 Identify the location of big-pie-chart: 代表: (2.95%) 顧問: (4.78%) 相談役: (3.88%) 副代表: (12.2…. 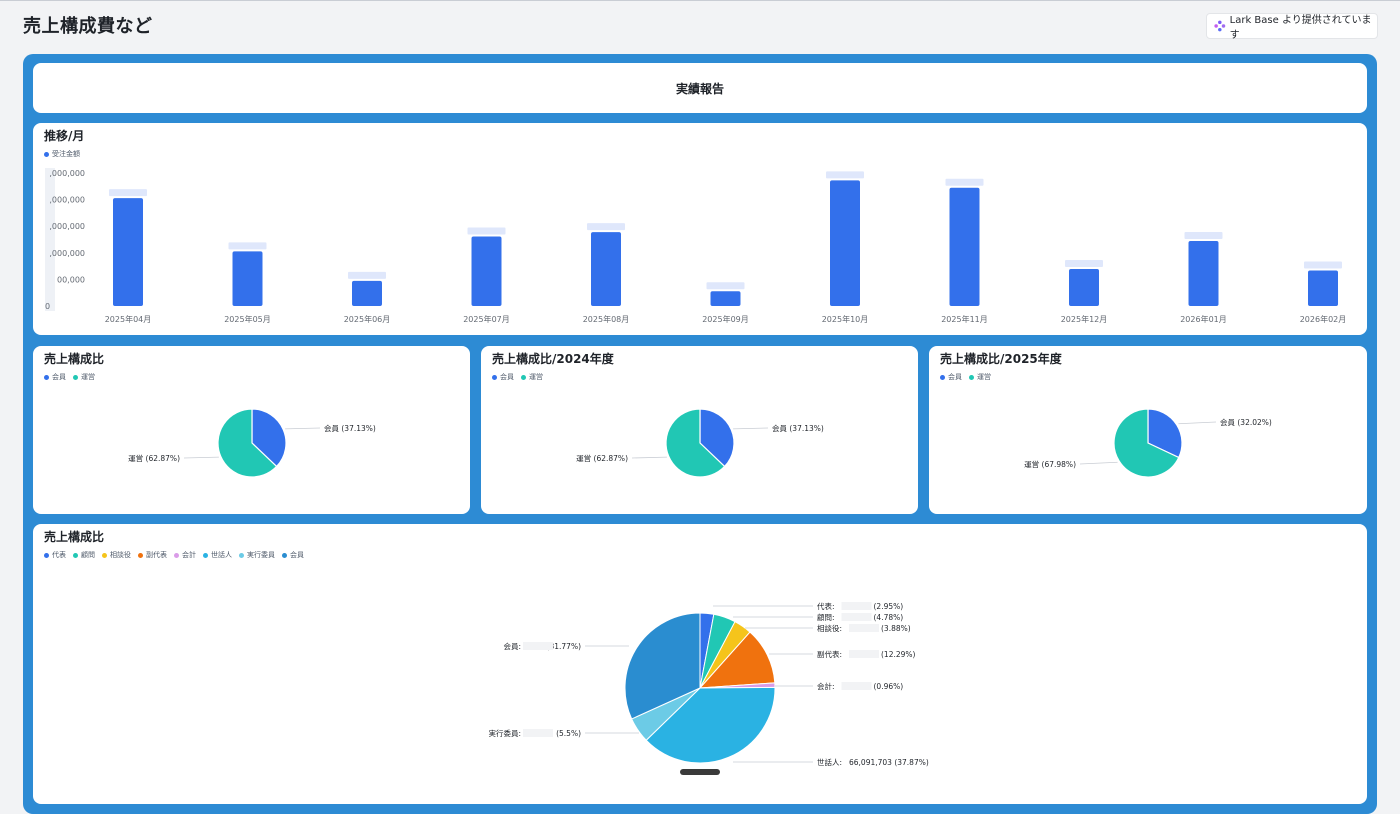
(708, 684).